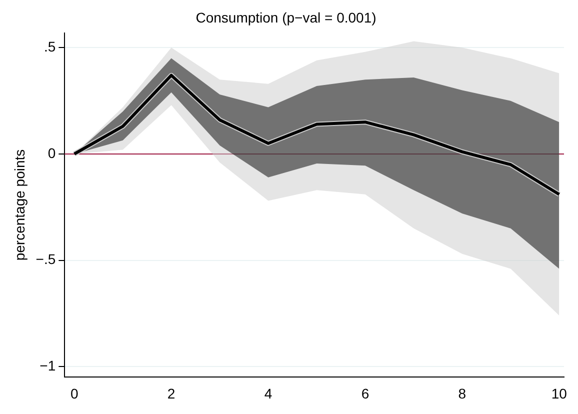 The image size is (578, 414). Describe the element at coordinates (52, 152) in the screenshot. I see `y-tick-label: 0` at that location.